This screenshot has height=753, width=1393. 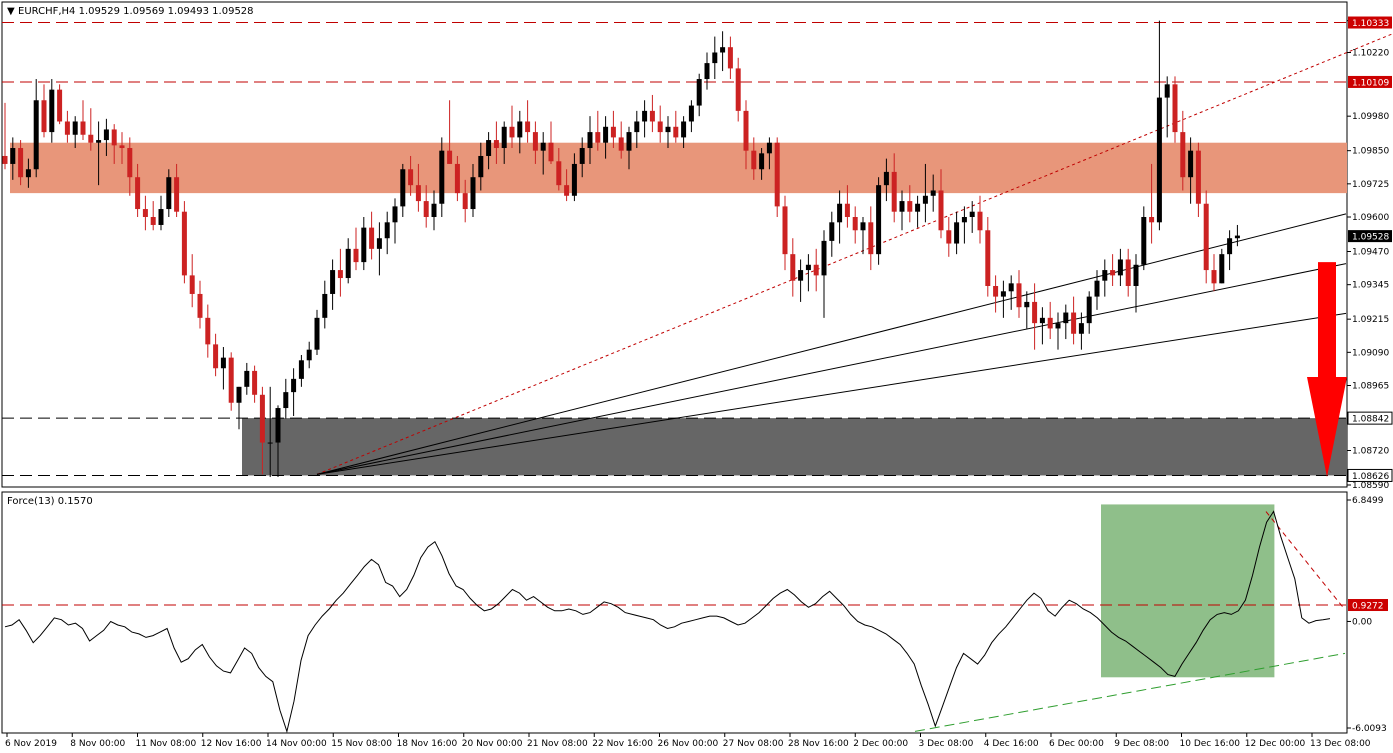 I want to click on x-tick-label: 6 Dec 00:00, so click(x=1076, y=744).